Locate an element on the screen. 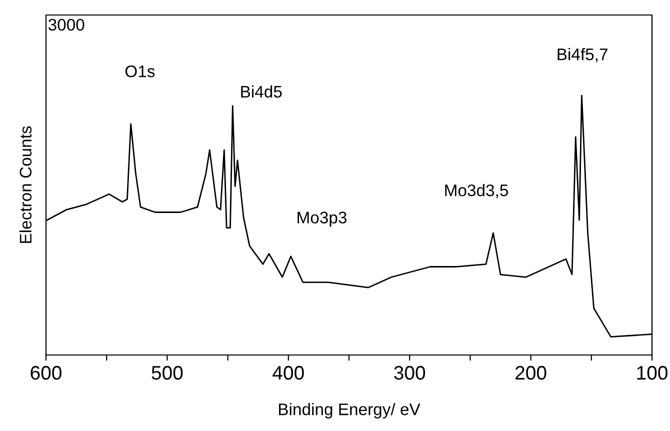 The height and width of the screenshot is (431, 670). x-tick-label: 500 is located at coordinates (167, 373).